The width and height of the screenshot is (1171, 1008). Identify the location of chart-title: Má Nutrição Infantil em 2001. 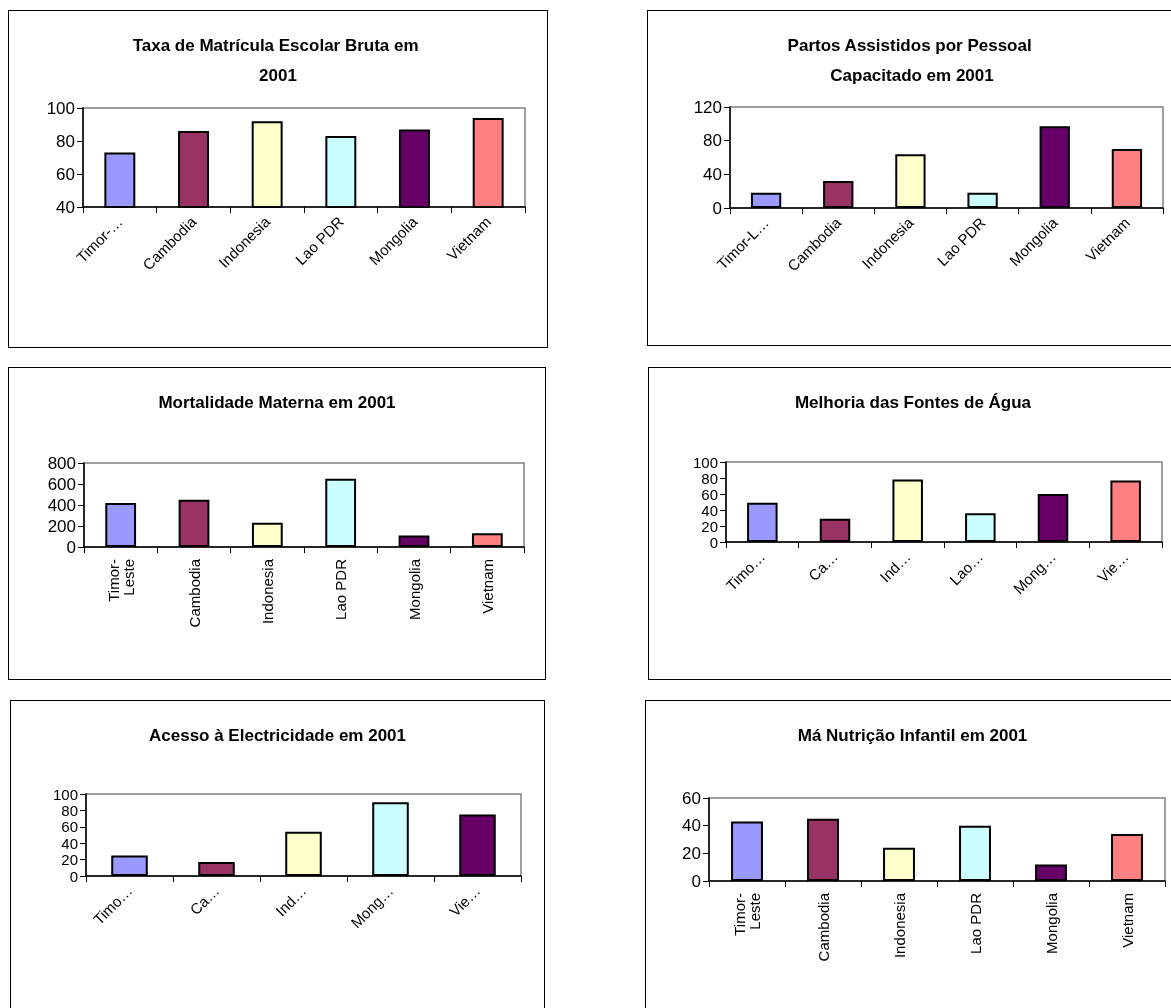
(912, 735).